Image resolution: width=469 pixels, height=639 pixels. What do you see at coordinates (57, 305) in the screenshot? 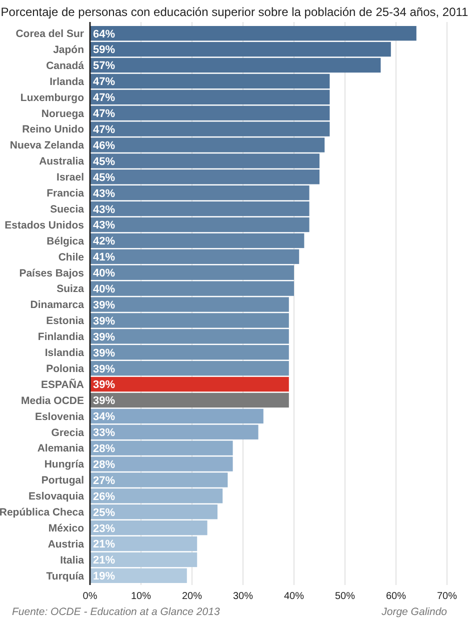
I see `y-tick-label: Dinamarca` at bounding box center [57, 305].